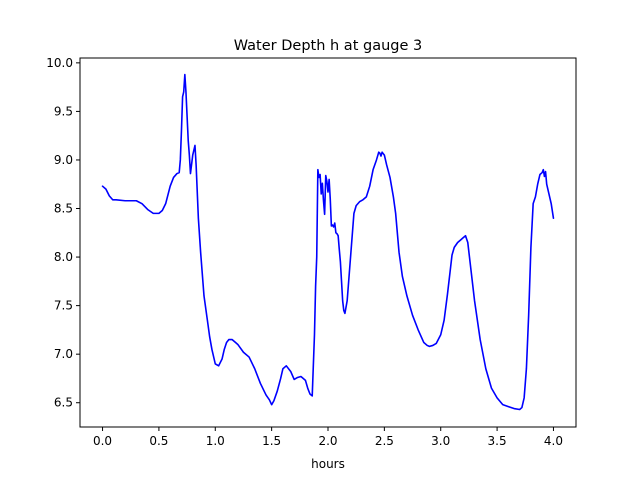 This screenshot has width=640, height=480. What do you see at coordinates (63, 111) in the screenshot?
I see `y-tick-label: 9.5` at bounding box center [63, 111].